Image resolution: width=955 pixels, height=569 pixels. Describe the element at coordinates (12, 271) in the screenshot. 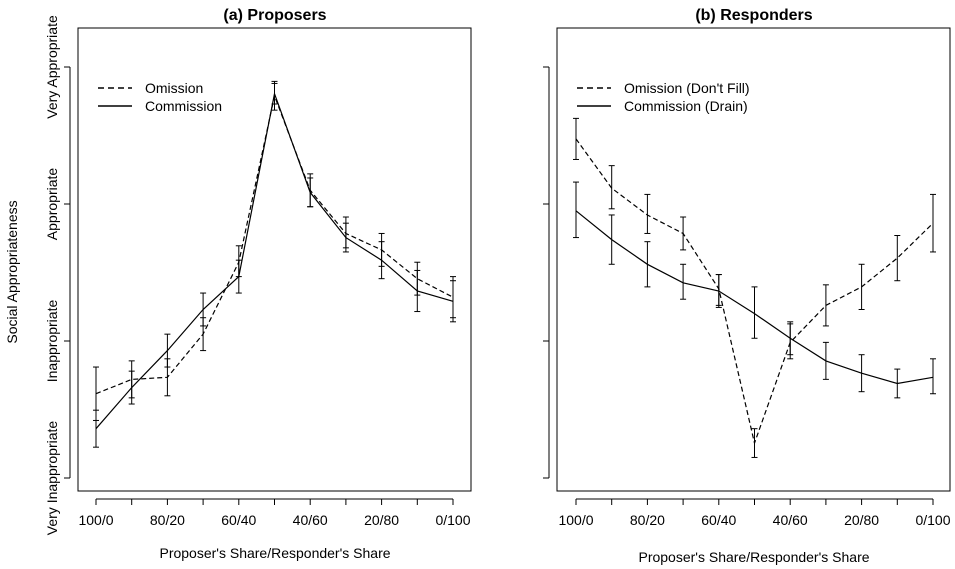

I see `y-axis-label: Social Appropriateness` at that location.